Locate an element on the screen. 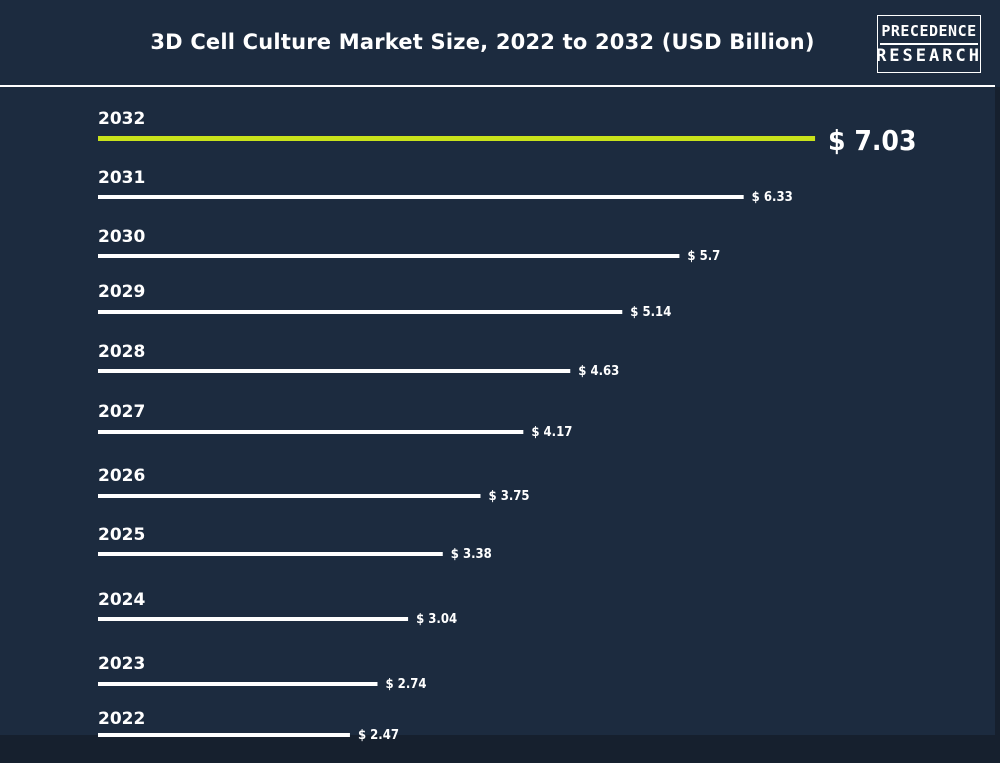  logo-line-2: RESEARCH is located at coordinates (929, 55).